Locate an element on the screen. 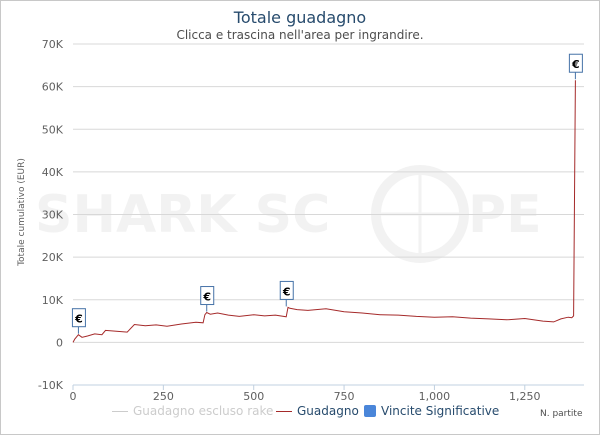 The image size is (600, 435). x-tick-label: 1,000 is located at coordinates (435, 396).